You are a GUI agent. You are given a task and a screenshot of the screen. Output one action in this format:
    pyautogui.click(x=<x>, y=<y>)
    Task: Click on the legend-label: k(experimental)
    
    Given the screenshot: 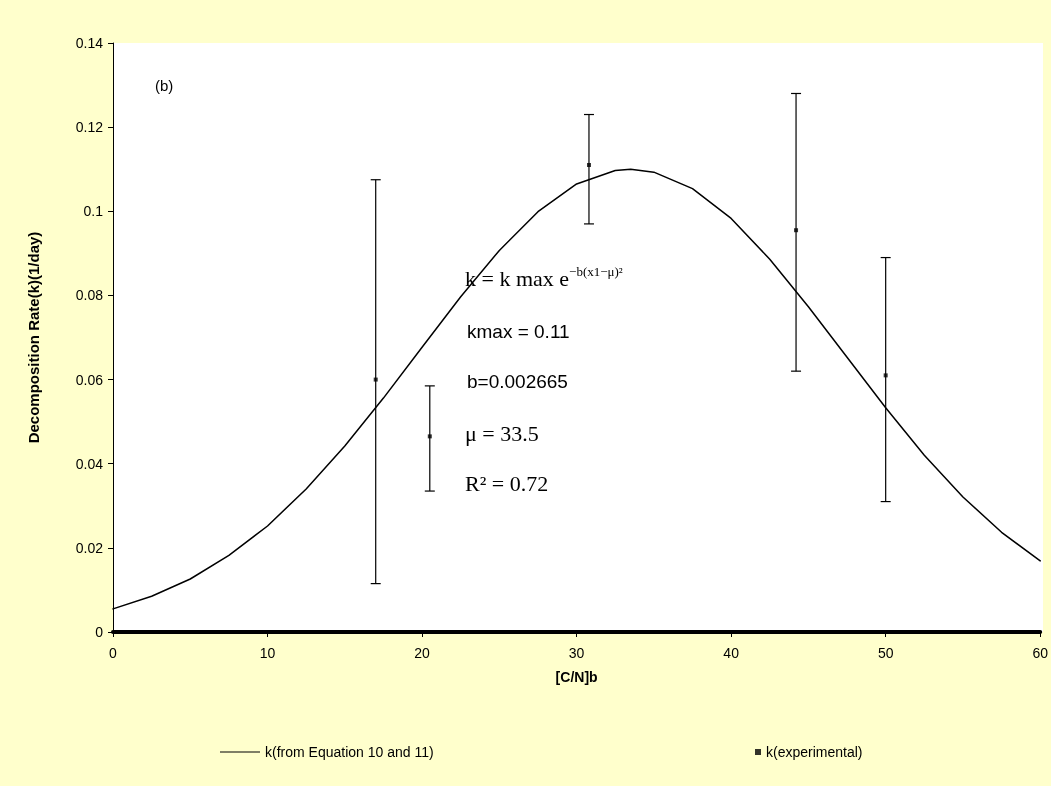 What is the action you would take?
    pyautogui.click(x=814, y=752)
    